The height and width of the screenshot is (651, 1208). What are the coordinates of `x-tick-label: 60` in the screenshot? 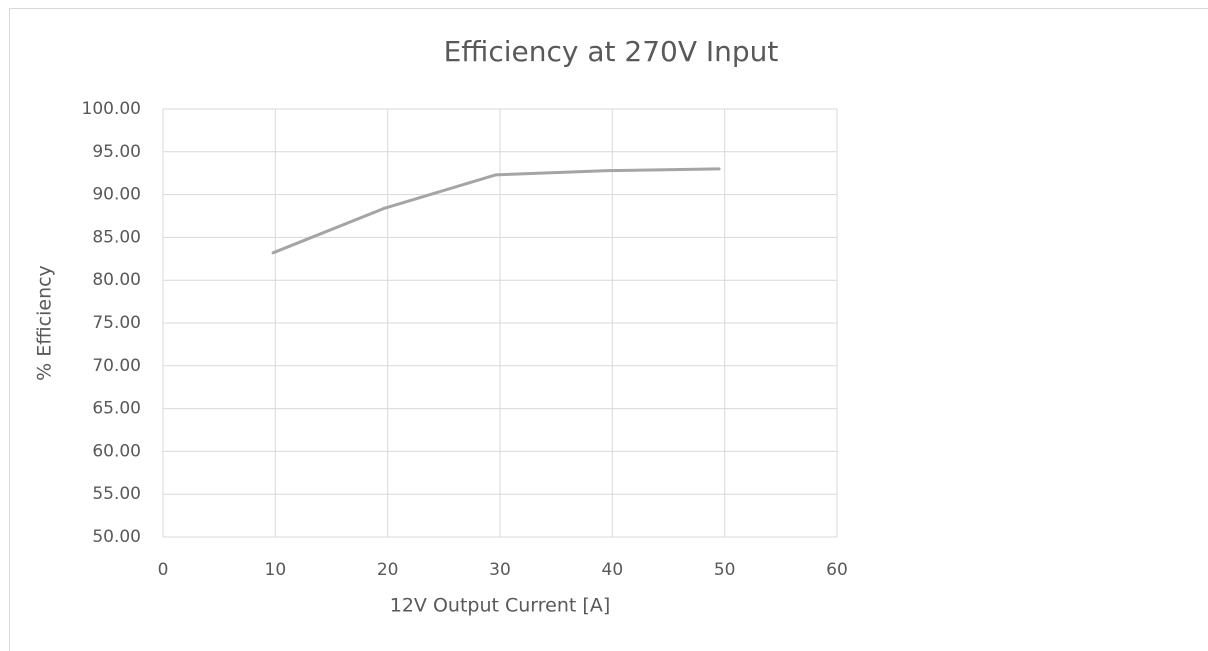 It's located at (837, 570).